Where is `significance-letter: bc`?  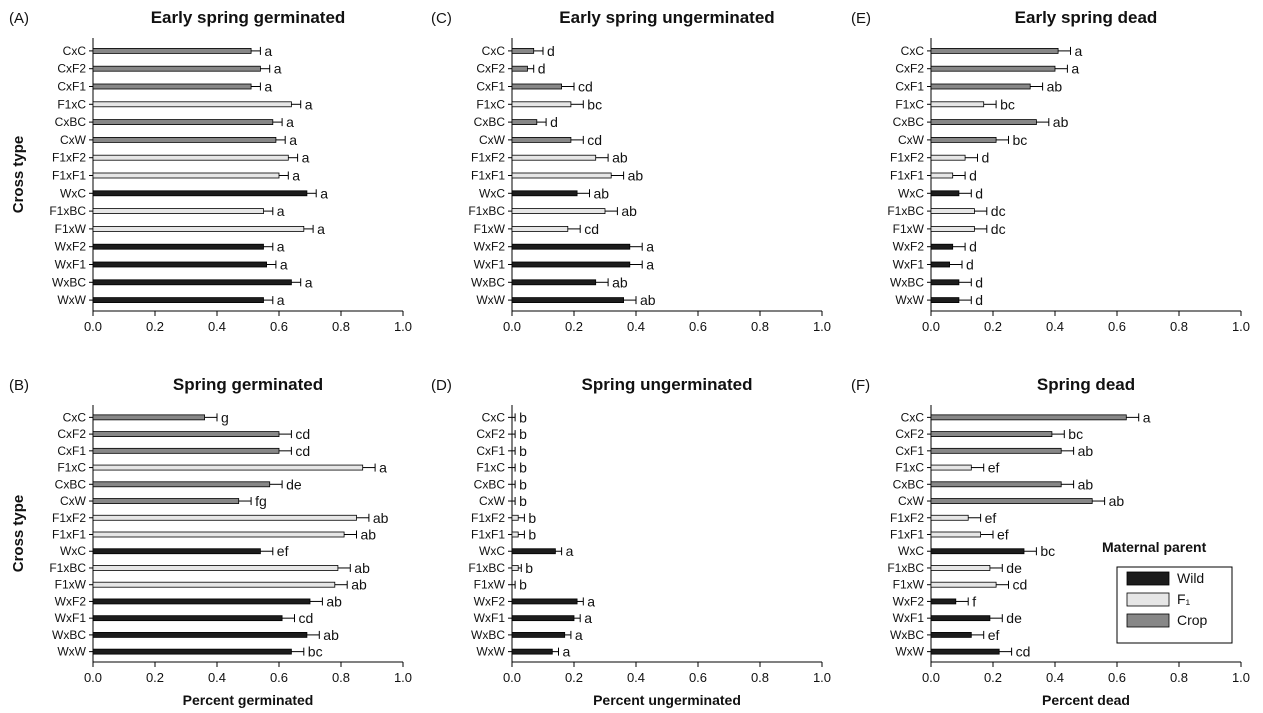 significance-letter: bc is located at coordinates (1020, 140).